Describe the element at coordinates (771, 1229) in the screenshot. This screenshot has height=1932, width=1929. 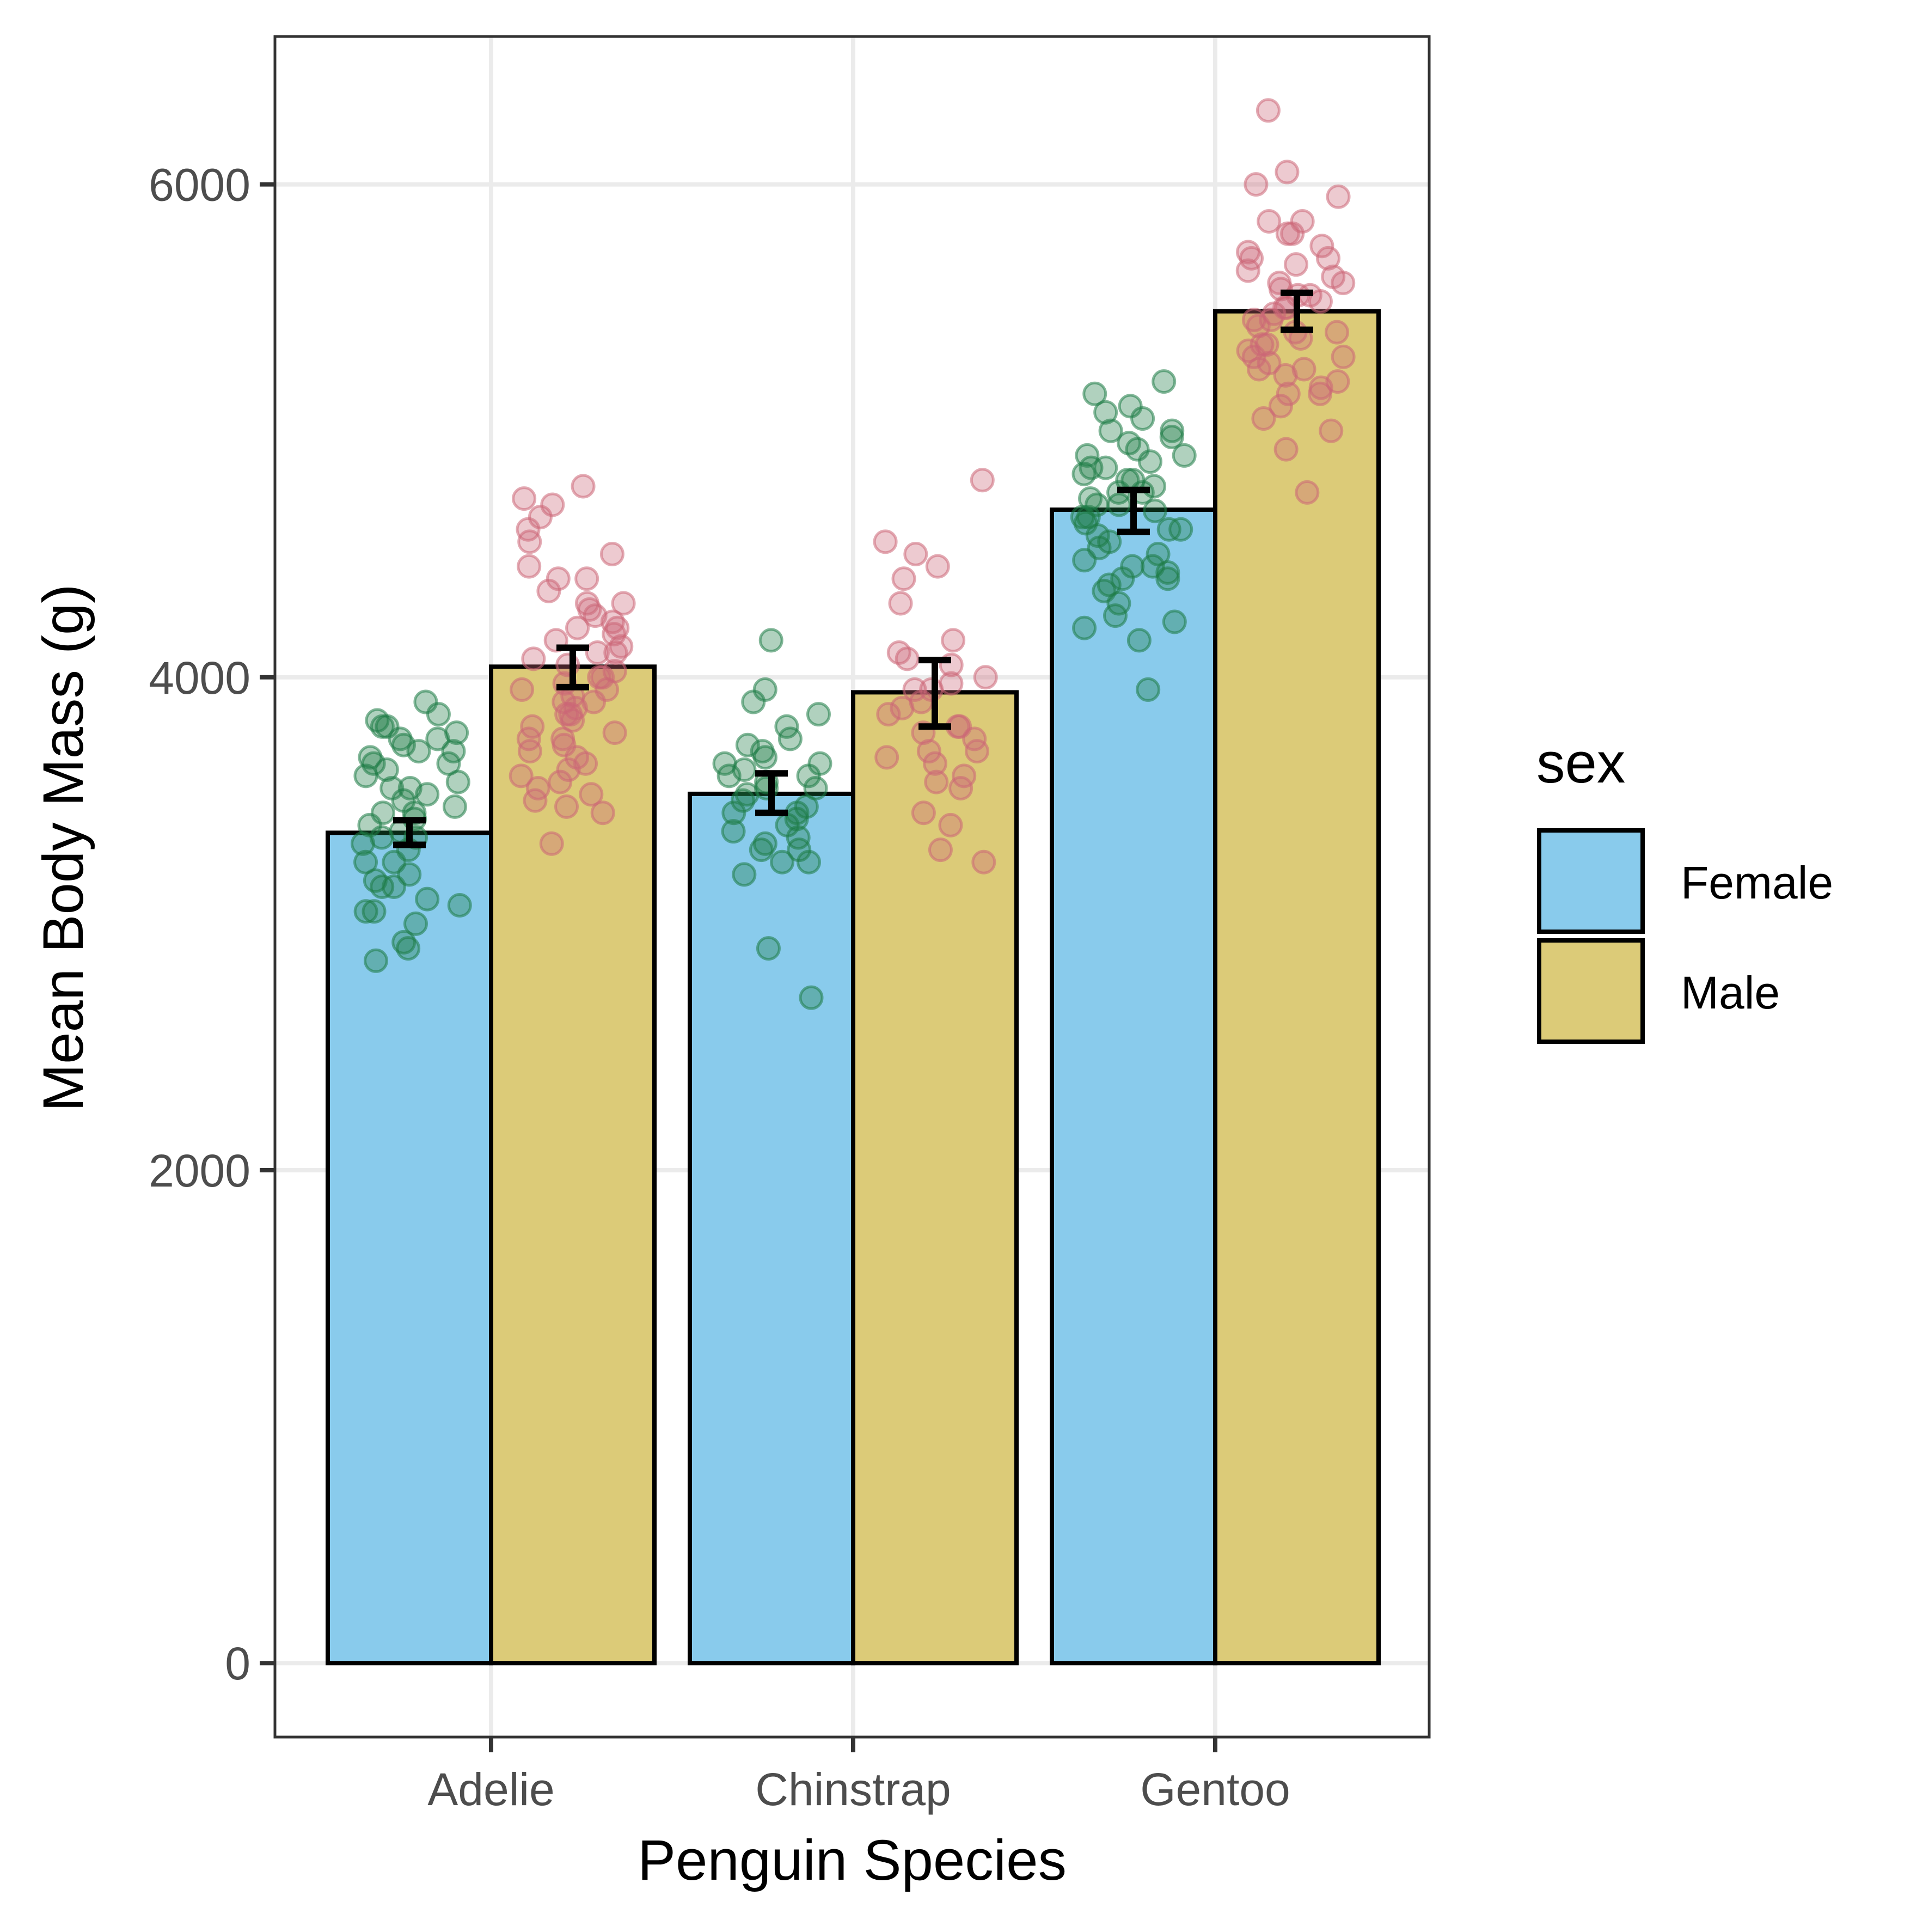
I see `bar-female-chinstrap` at that location.